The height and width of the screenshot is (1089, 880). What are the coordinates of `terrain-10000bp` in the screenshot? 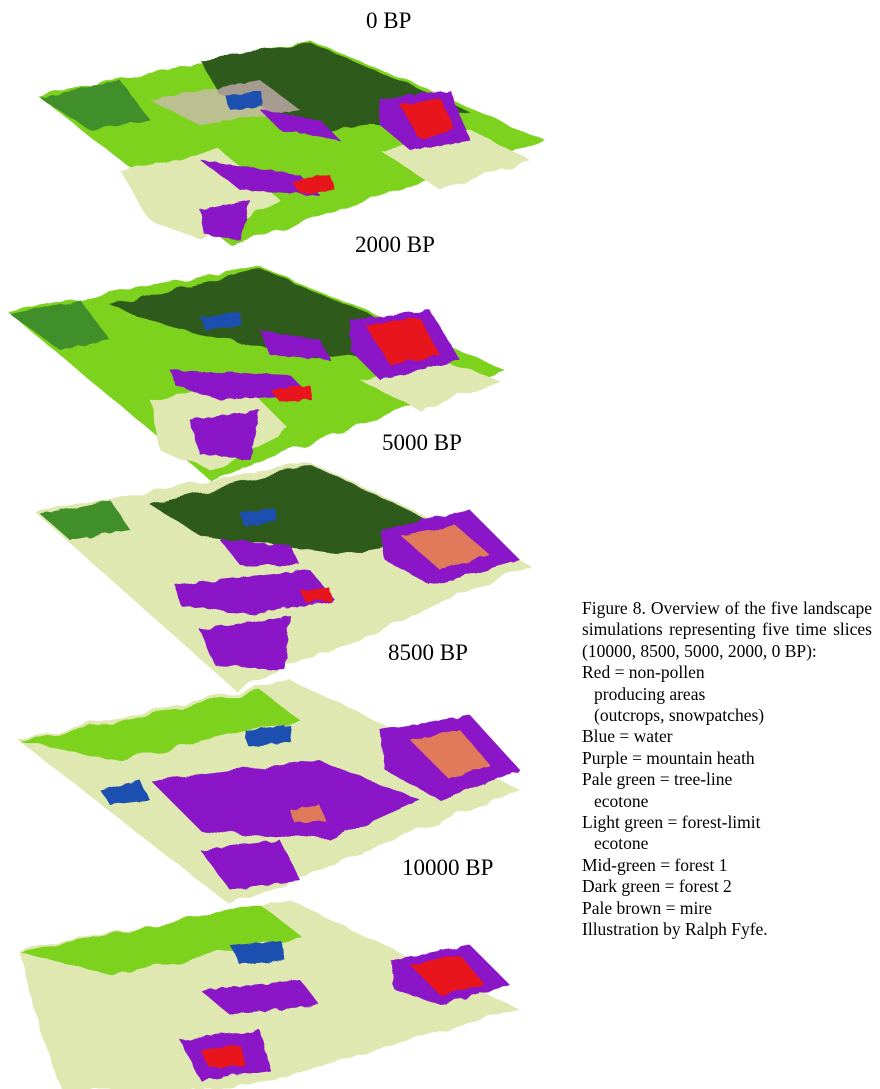 It's located at (269, 994).